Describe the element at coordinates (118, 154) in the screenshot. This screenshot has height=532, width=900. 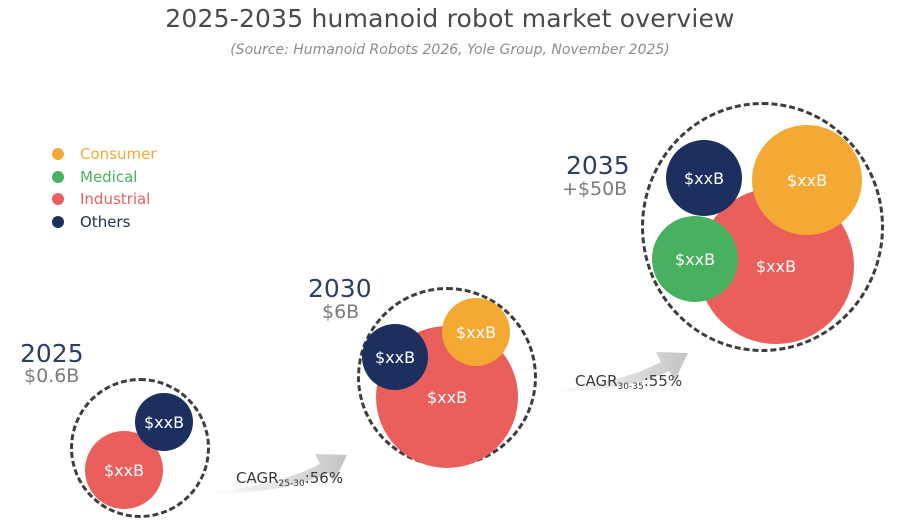
I see `legend-label-consumer: Consumer` at that location.